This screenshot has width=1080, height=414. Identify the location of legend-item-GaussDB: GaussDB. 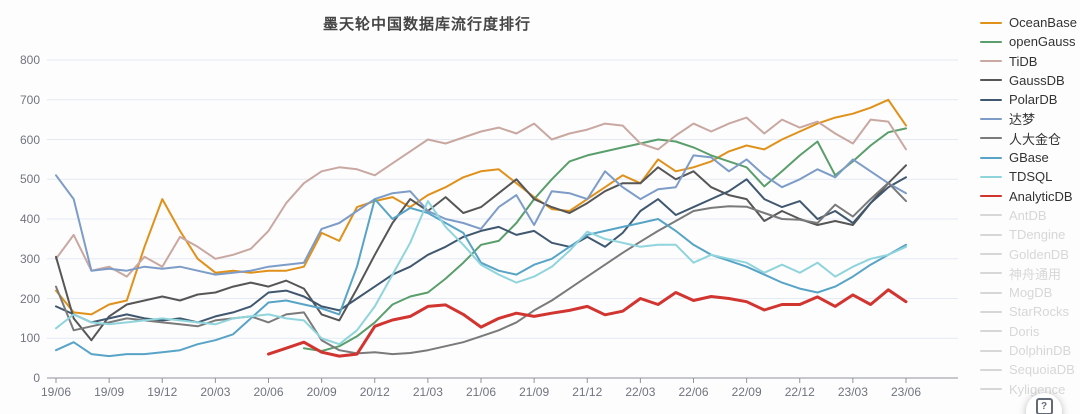
(1030, 80).